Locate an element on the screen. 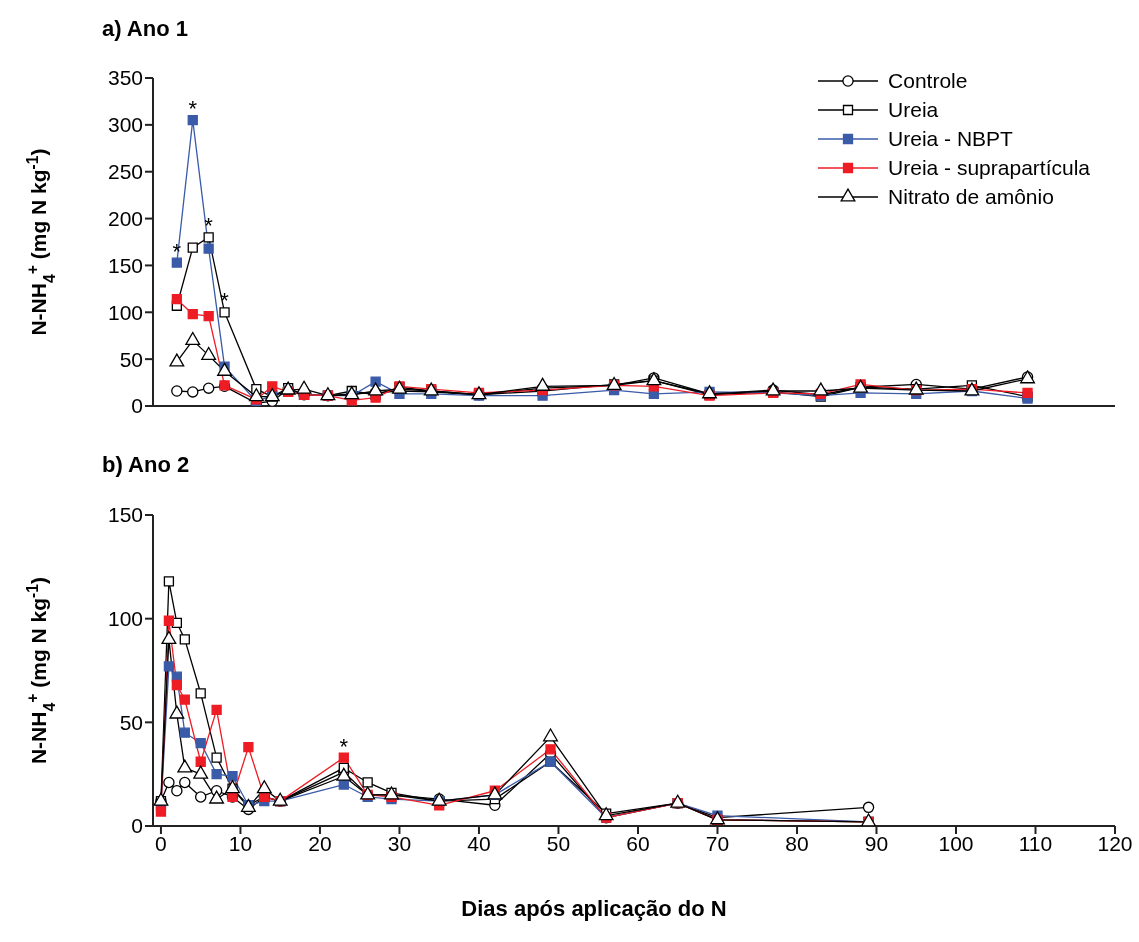 Image resolution: width=1139 pixels, height=942 pixels. y-tick-label: 350 is located at coordinates (125, 78).